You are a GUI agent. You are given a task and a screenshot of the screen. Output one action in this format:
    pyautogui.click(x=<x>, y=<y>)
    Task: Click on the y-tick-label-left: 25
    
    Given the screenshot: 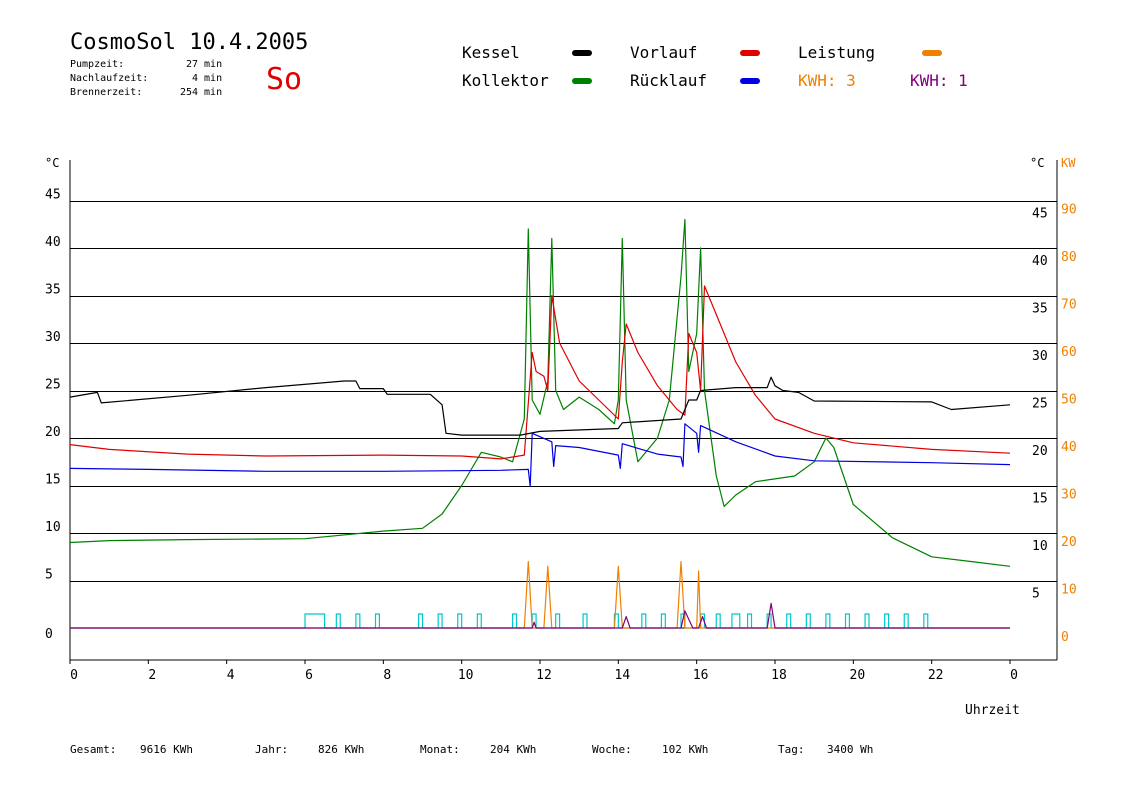 What is the action you would take?
    pyautogui.click(x=53, y=385)
    